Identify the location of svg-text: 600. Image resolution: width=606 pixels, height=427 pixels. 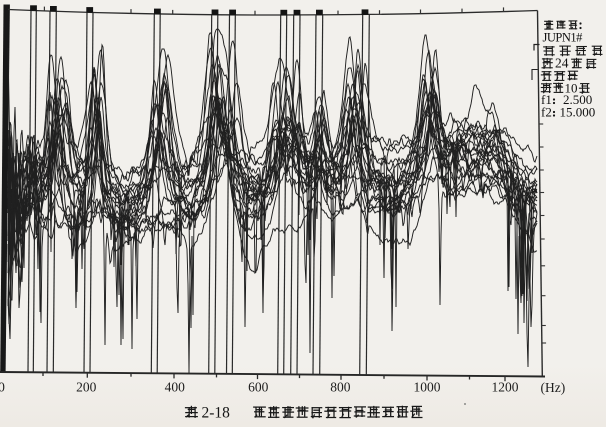
(258, 387).